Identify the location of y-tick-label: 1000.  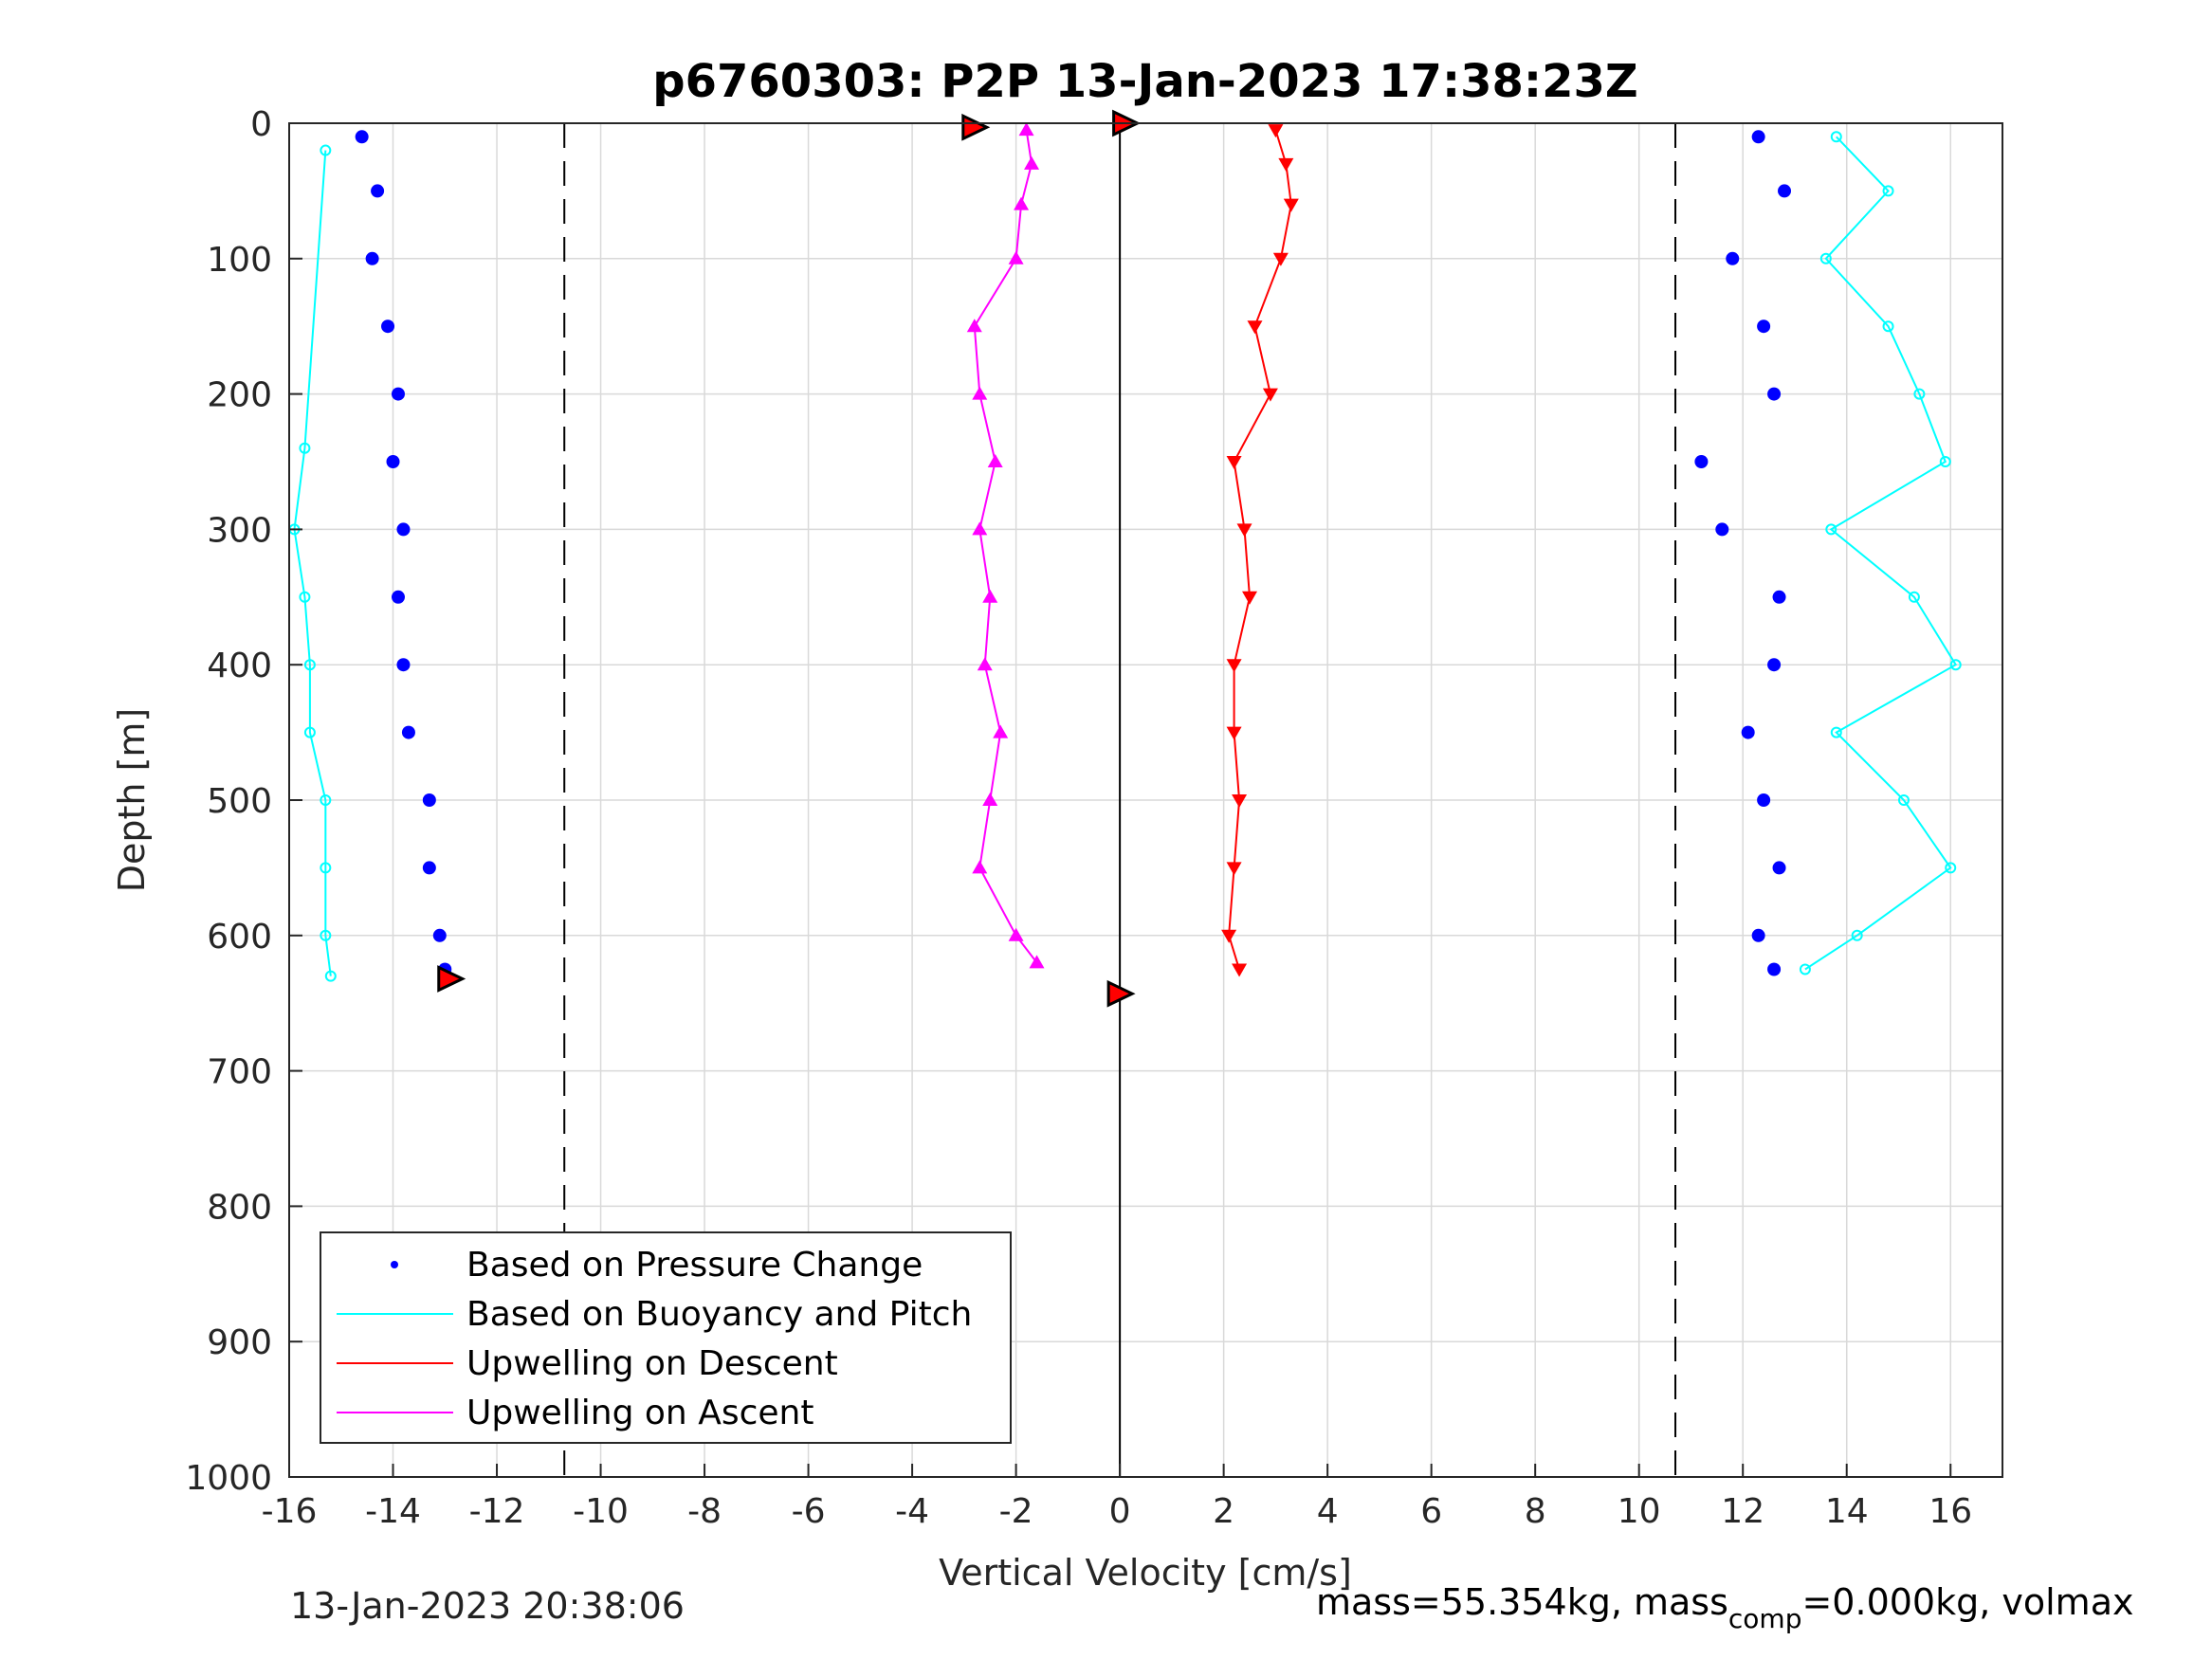
(228, 1478).